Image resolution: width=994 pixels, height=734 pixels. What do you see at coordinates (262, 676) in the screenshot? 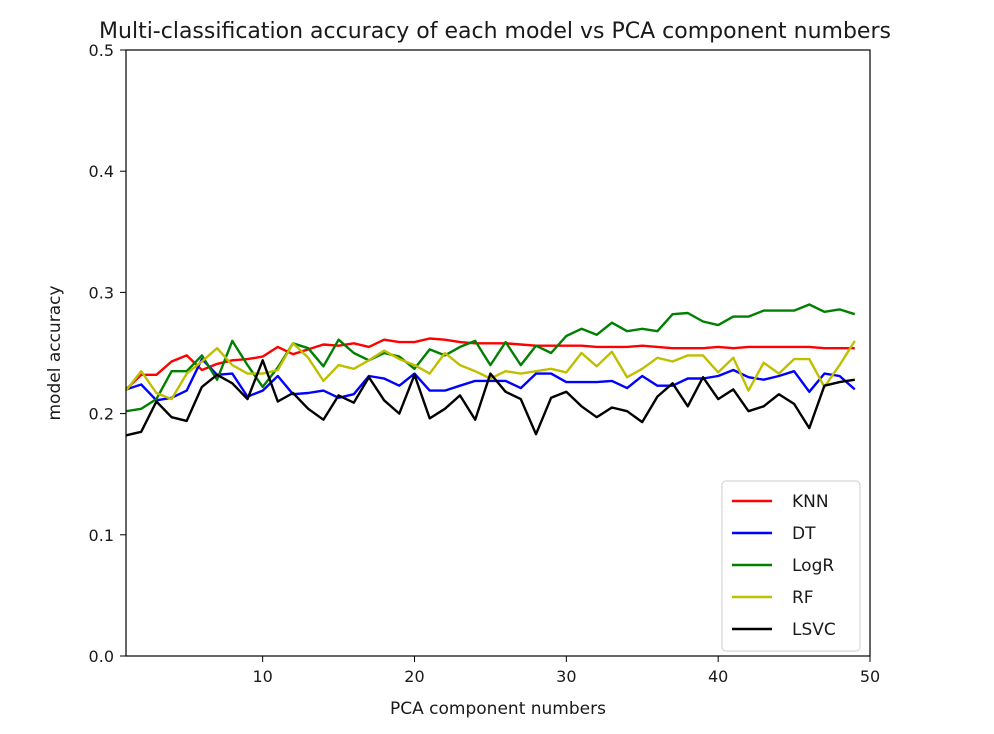
I see `x-tick-label: 10` at bounding box center [262, 676].